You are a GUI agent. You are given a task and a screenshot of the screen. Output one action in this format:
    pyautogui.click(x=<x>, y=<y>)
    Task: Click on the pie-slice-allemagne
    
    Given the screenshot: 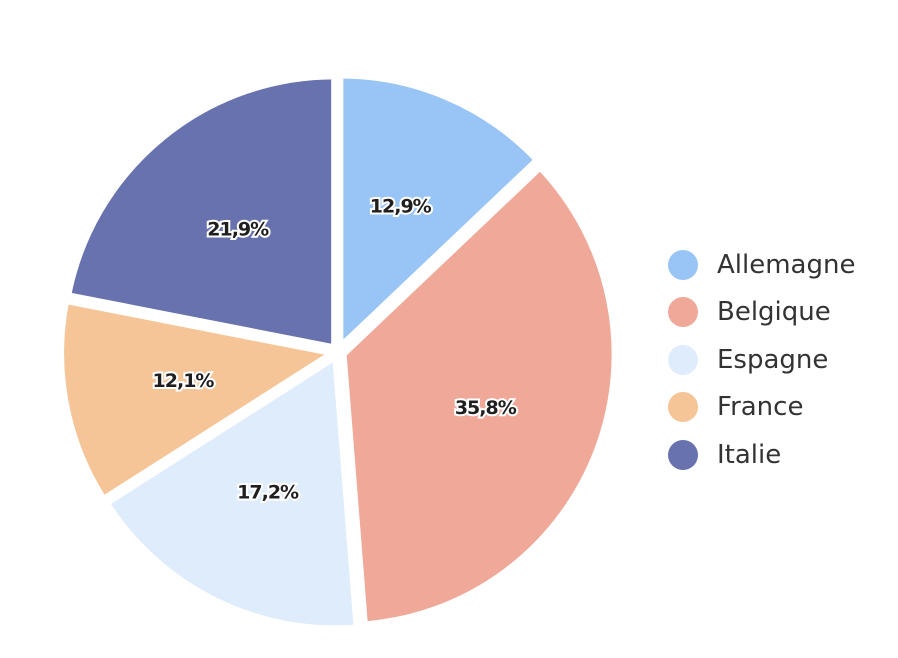 What is the action you would take?
    pyautogui.click(x=438, y=211)
    